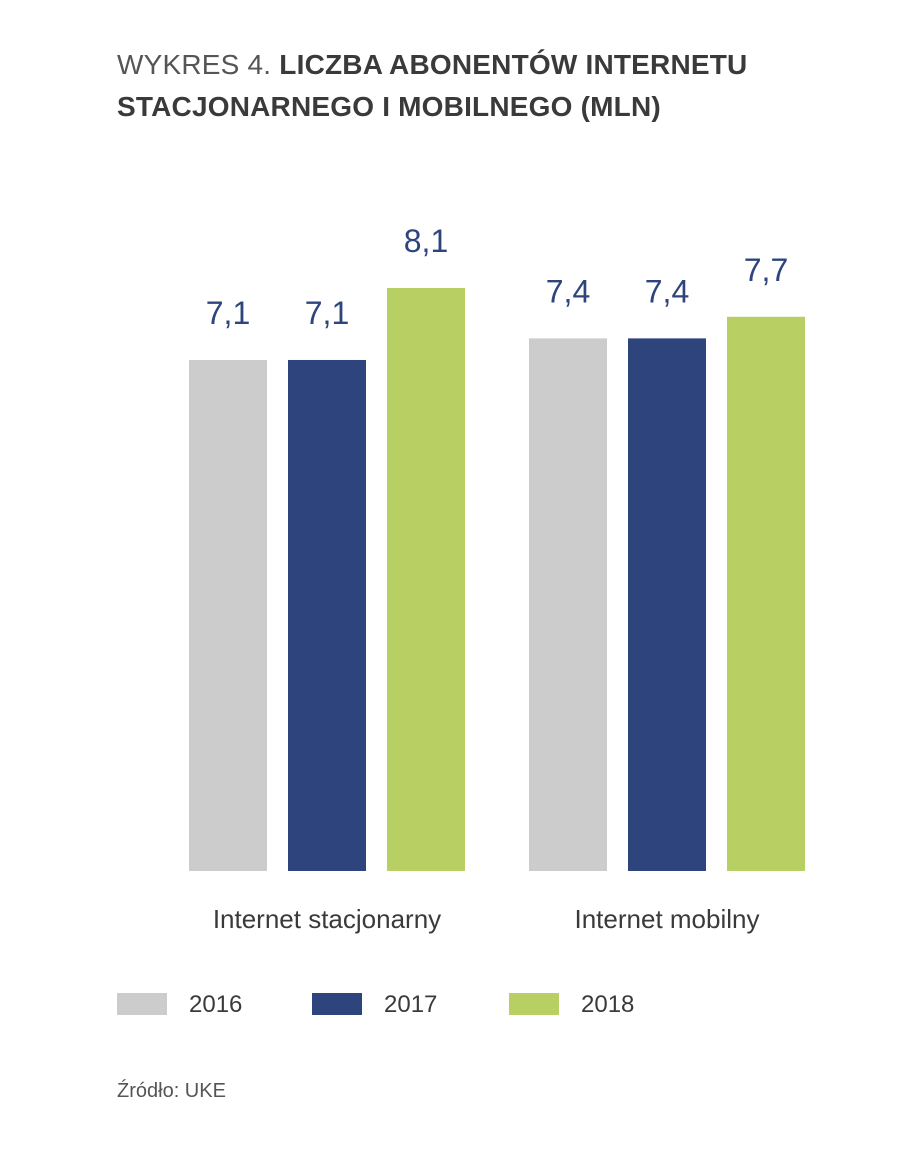  I want to click on value-label: 7,7, so click(766, 270).